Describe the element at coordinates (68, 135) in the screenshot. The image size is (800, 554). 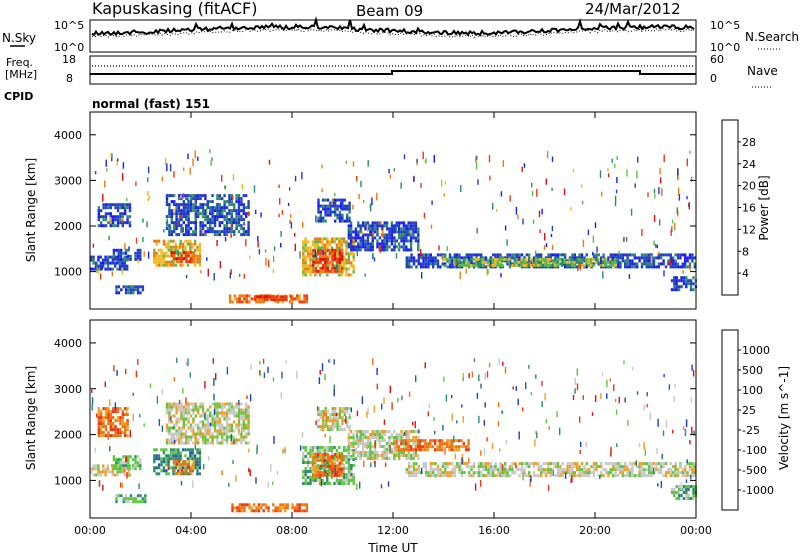
I see `y-tick-label: 4000` at that location.